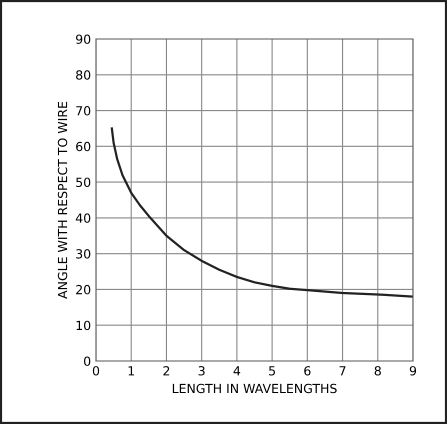 Image resolution: width=447 pixels, height=424 pixels. Describe the element at coordinates (83, 289) in the screenshot. I see `y-tick-label: 20` at that location.